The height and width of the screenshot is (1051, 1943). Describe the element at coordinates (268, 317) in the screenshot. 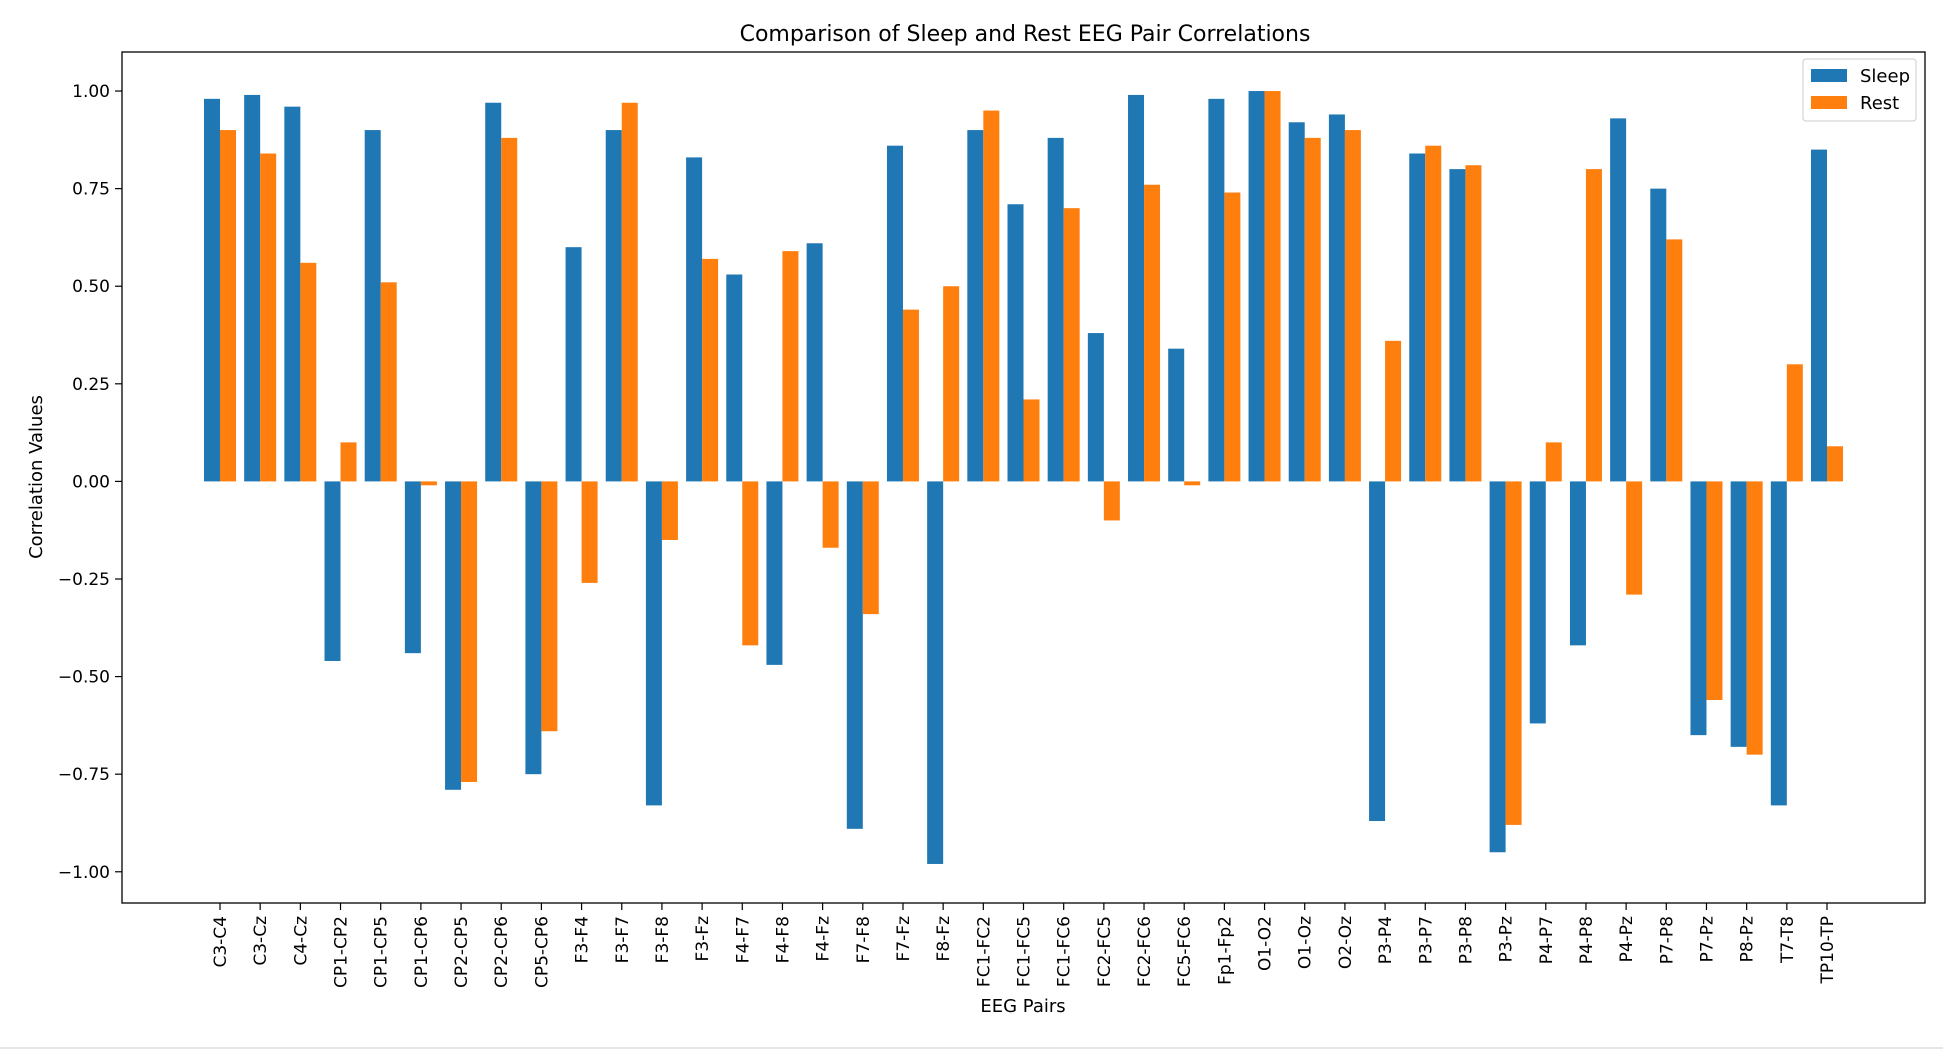

I see `bar-rest-c3-cz` at that location.